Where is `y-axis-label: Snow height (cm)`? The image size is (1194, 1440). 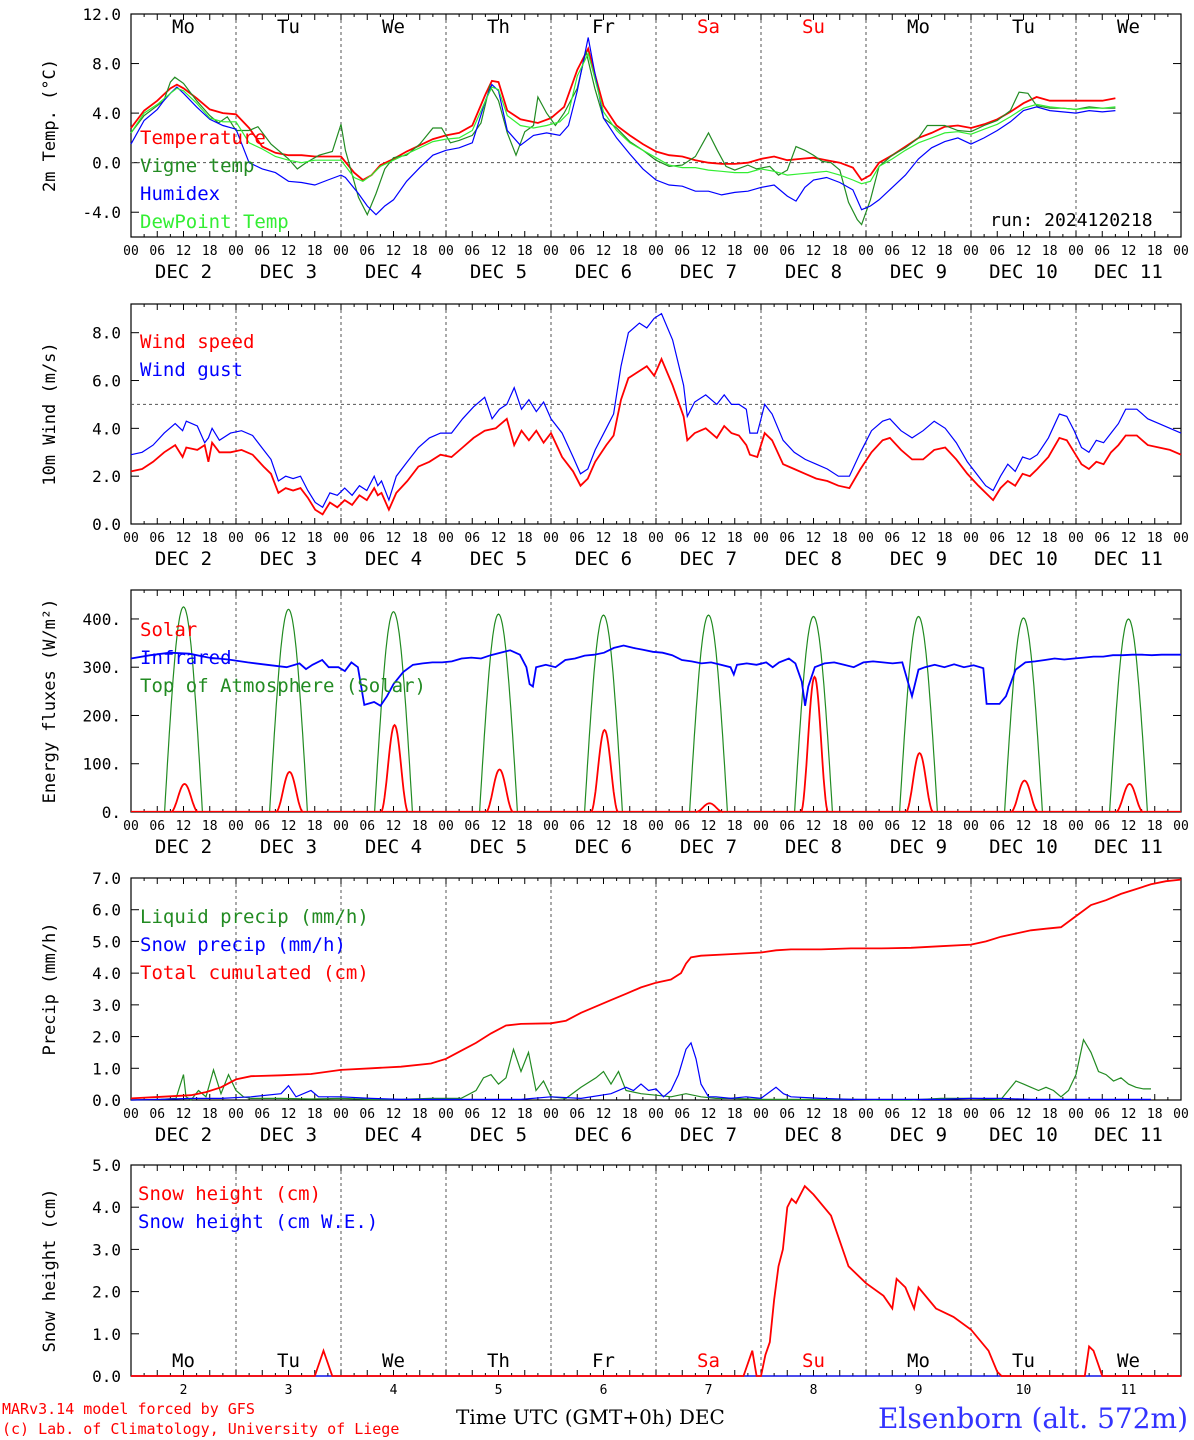 y-axis-label: Snow height (cm) is located at coordinates (50, 1271).